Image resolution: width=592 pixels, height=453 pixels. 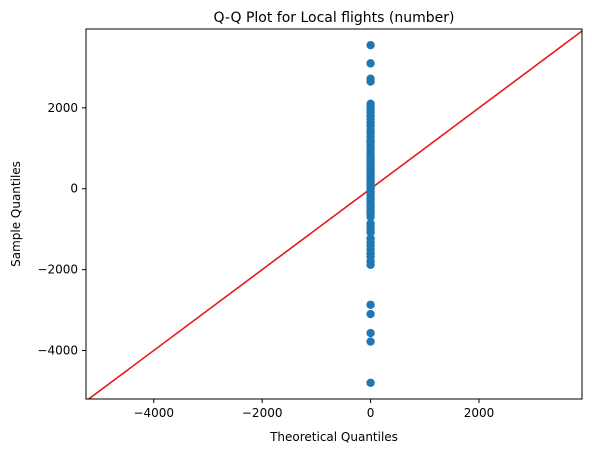 I want to click on y-tick-label: −4000, so click(x=57, y=350).